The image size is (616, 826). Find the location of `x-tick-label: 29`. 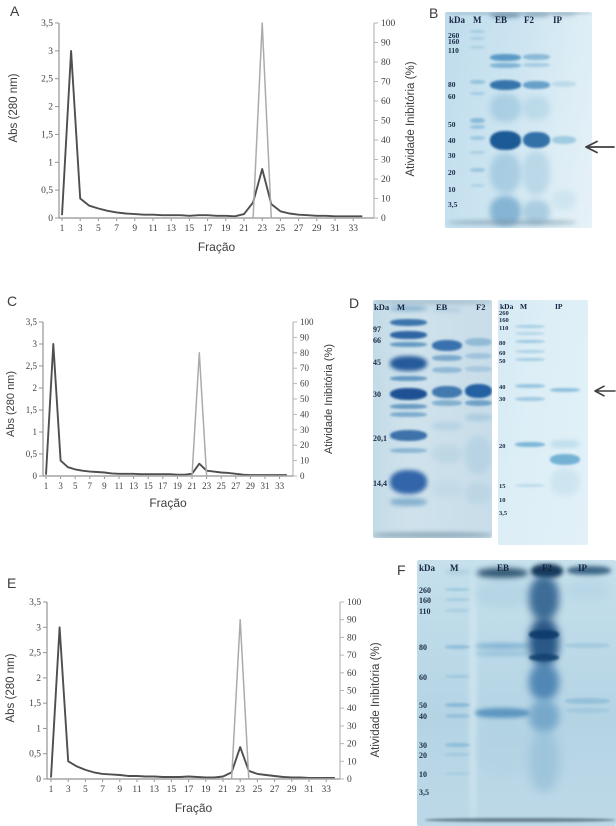

x-tick-label: 29 is located at coordinates (292, 790).